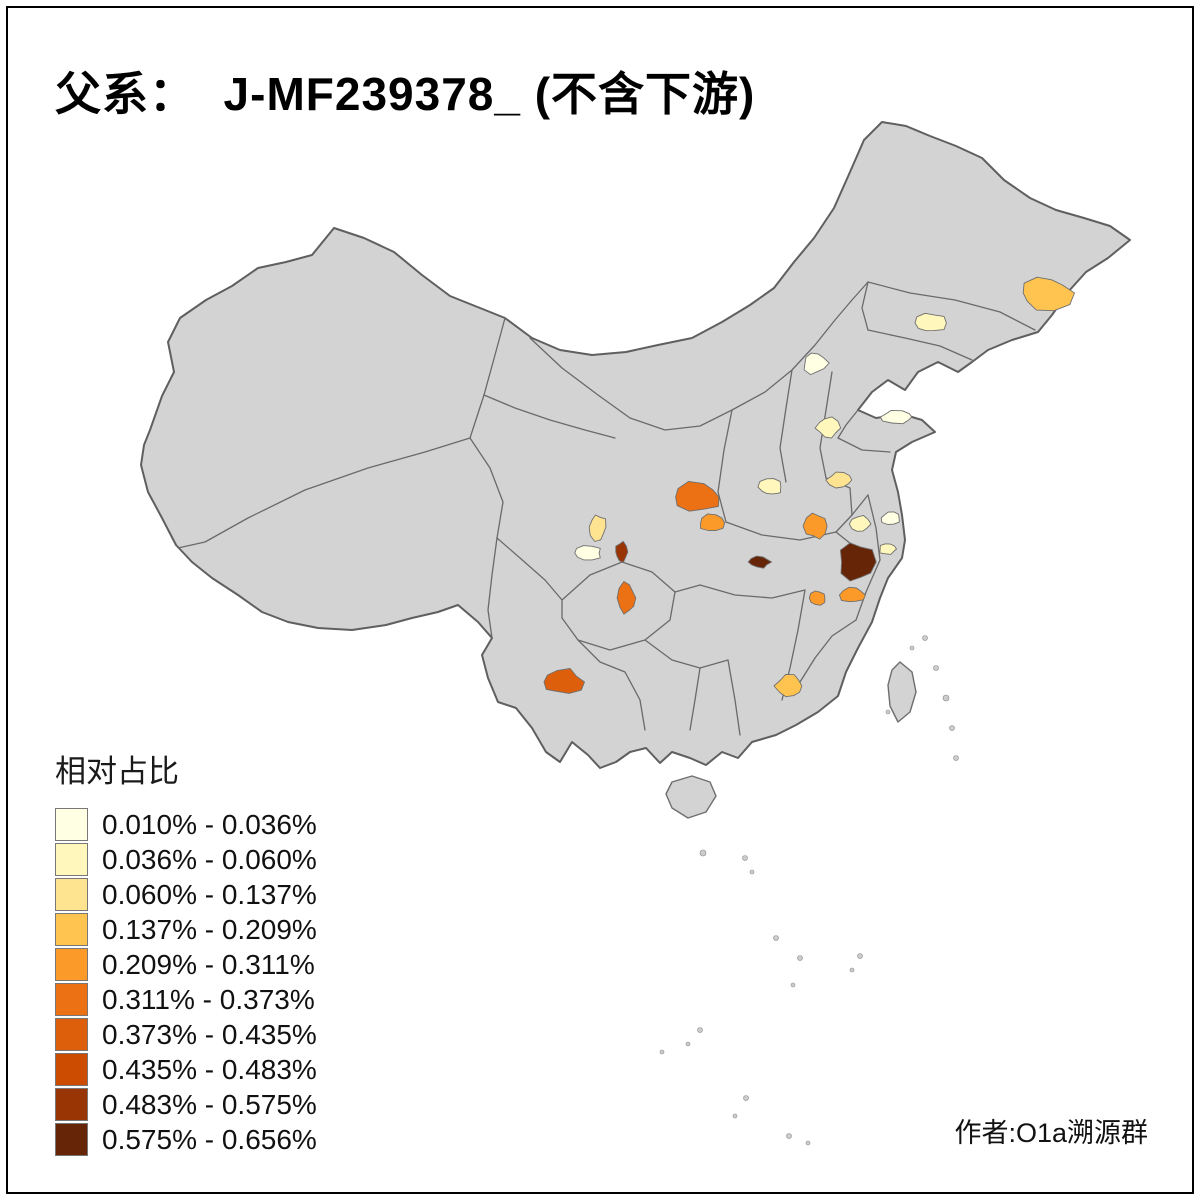 This screenshot has width=1200, height=1200. What do you see at coordinates (209, 1069) in the screenshot?
I see `legend-label: 0.435% - 0.483%` at bounding box center [209, 1069].